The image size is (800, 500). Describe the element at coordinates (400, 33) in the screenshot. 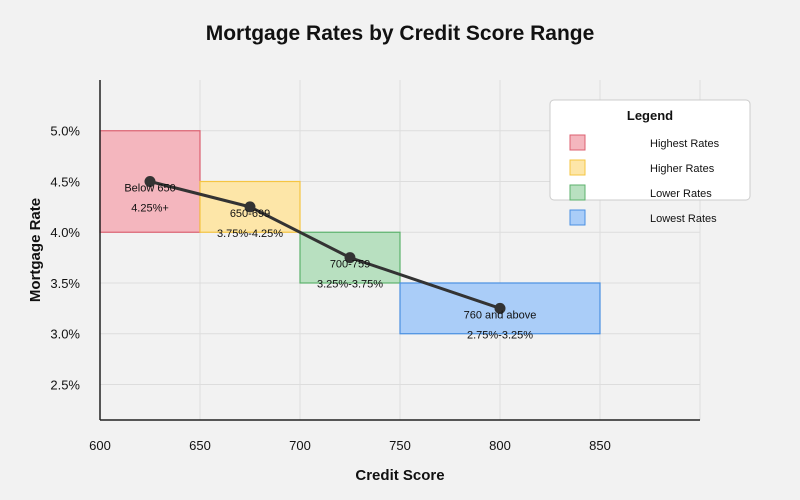

I see `chart-title: Mortgage Rates by Credit Score Range` at that location.